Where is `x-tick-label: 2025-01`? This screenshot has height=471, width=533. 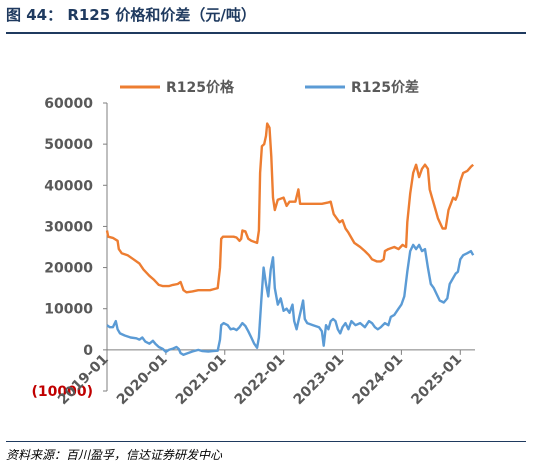
x-tick-label: 2025-01 is located at coordinates (436, 379).